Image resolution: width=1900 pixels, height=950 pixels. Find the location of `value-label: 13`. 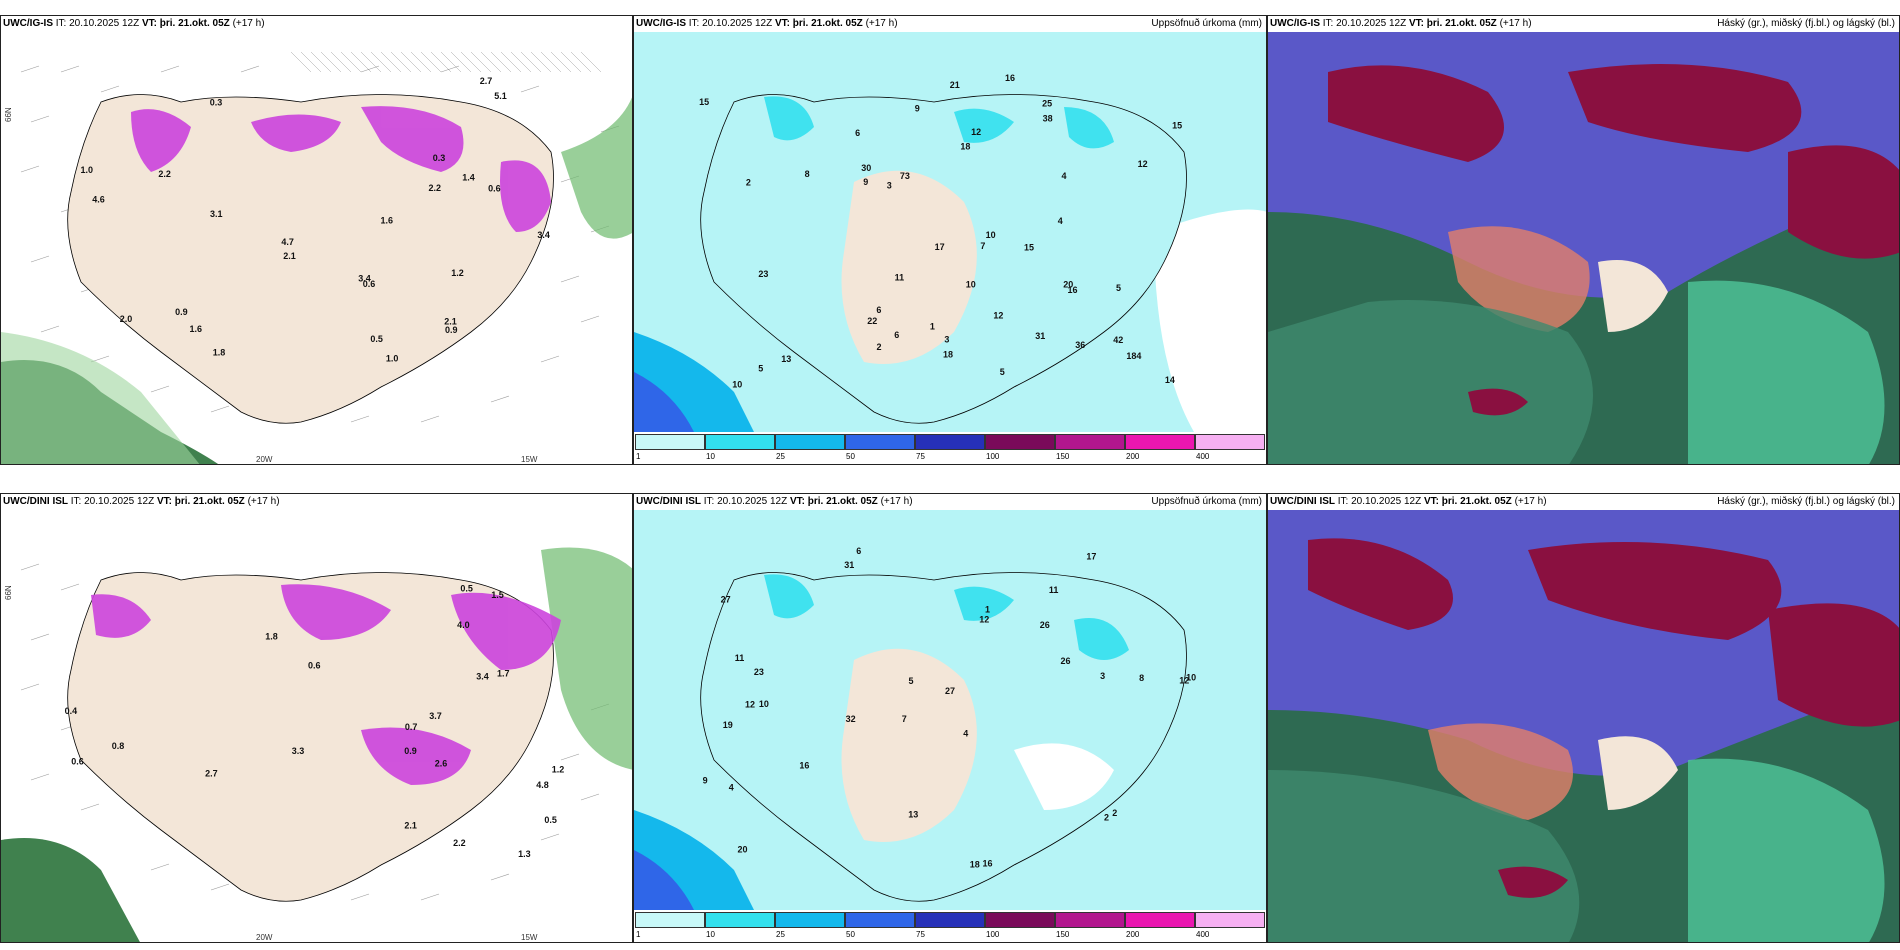

value-label: 13 is located at coordinates (786, 359).